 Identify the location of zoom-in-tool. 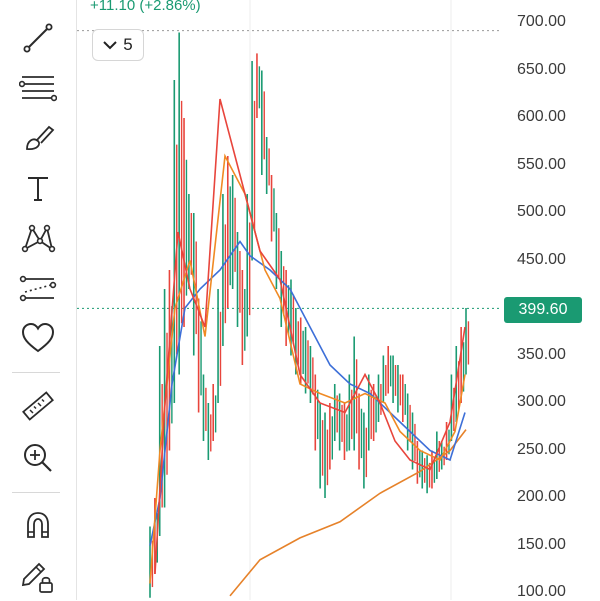
(38, 458).